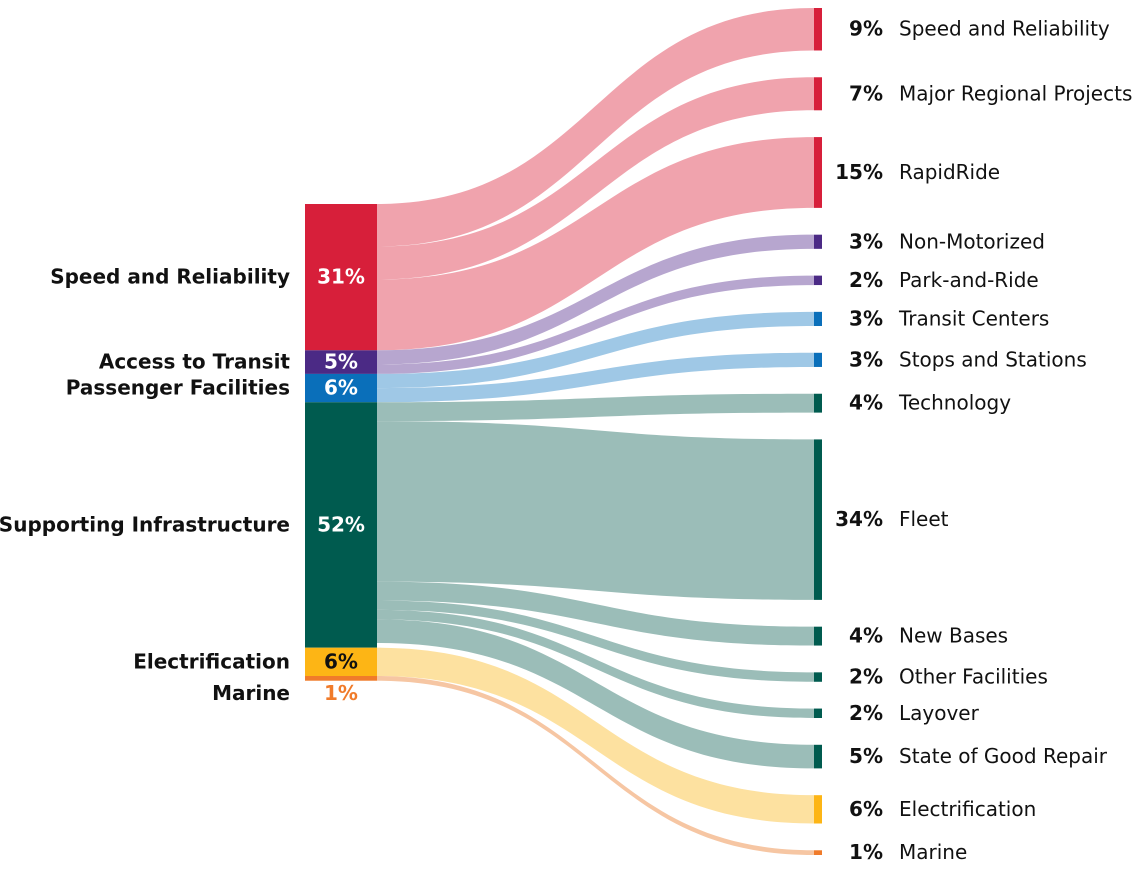 This screenshot has width=1147, height=869. Describe the element at coordinates (211, 661) in the screenshot. I see `source-name: Electrification` at that location.